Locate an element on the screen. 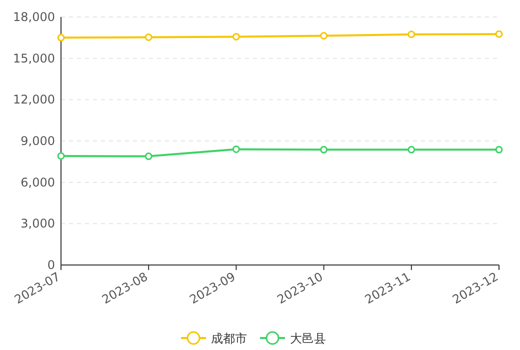 The width and height of the screenshot is (520, 350). y-tick-label: 15,000 is located at coordinates (34, 58).